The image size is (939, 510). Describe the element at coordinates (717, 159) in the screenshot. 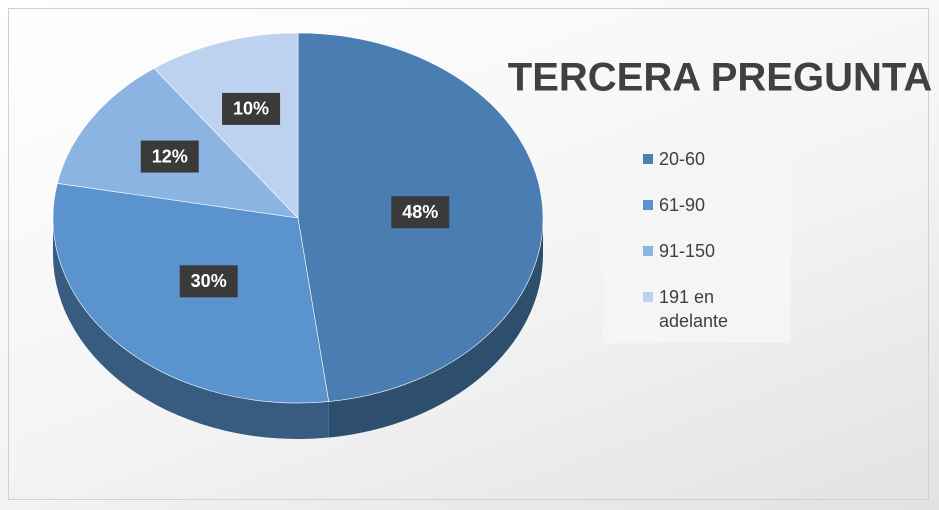

I see `legend-item: 20-60` at that location.